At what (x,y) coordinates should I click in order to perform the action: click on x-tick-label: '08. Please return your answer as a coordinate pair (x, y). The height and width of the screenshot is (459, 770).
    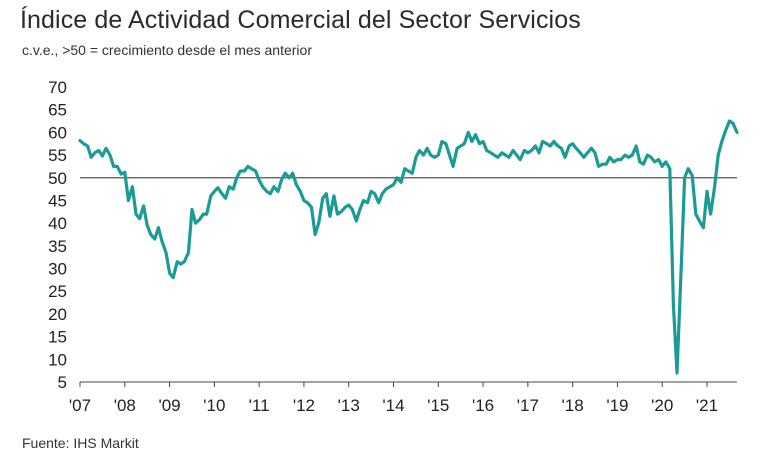
    Looking at the image, I should click on (125, 405).